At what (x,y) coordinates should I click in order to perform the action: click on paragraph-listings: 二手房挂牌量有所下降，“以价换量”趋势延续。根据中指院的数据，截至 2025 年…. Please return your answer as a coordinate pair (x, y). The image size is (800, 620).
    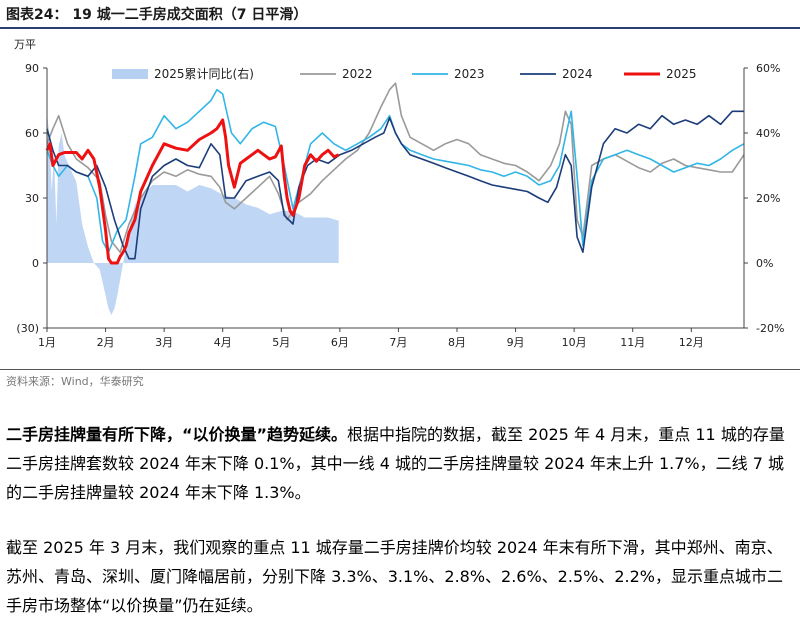
    Looking at the image, I should click on (400, 463).